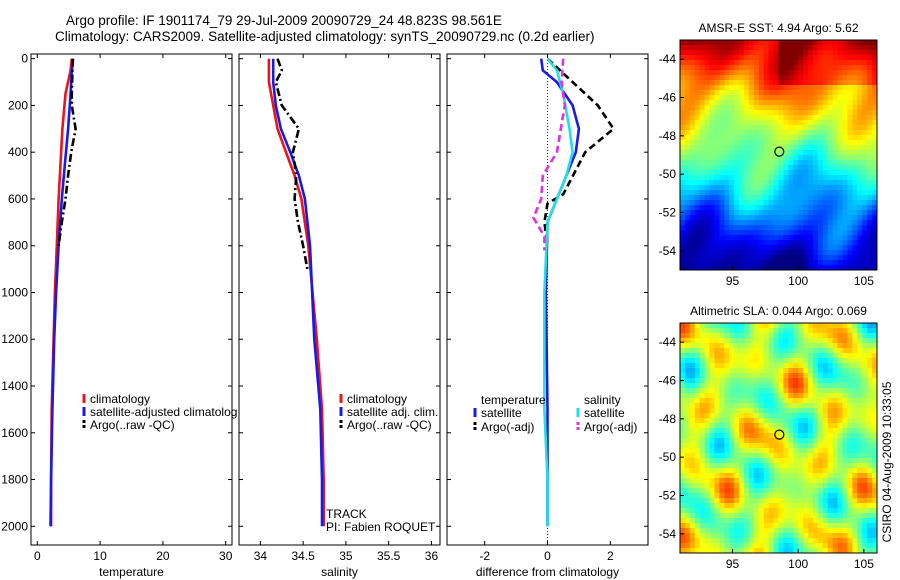 This screenshot has height=580, width=900. Describe the element at coordinates (604, 413) in the screenshot. I see `legend-sal-satellite-label: satellite` at that location.